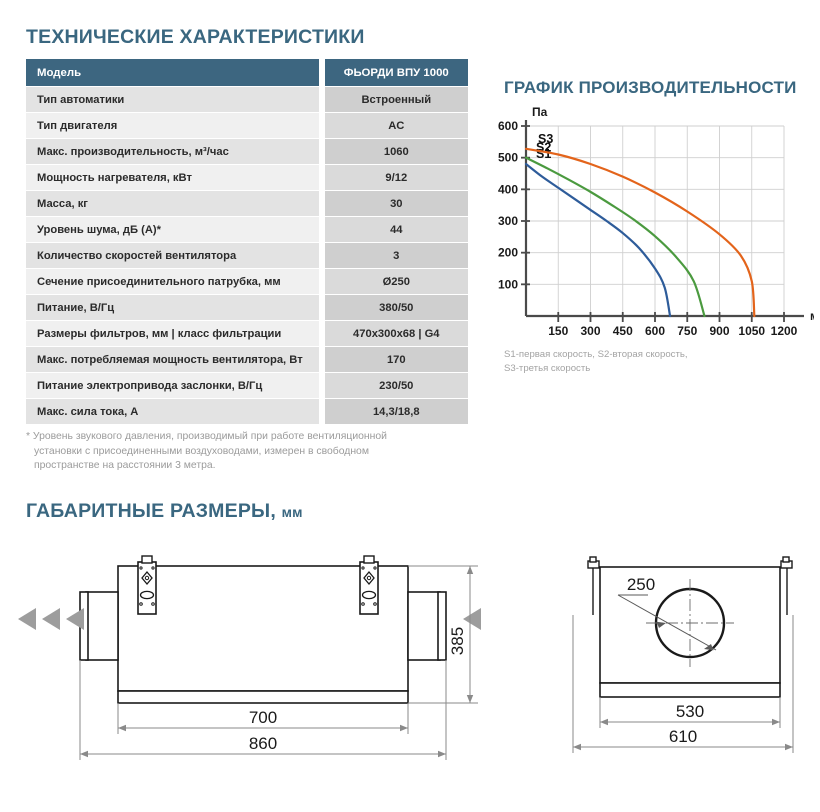  I want to click on table-row: Питание, В/Гц 380/50, so click(247, 307).